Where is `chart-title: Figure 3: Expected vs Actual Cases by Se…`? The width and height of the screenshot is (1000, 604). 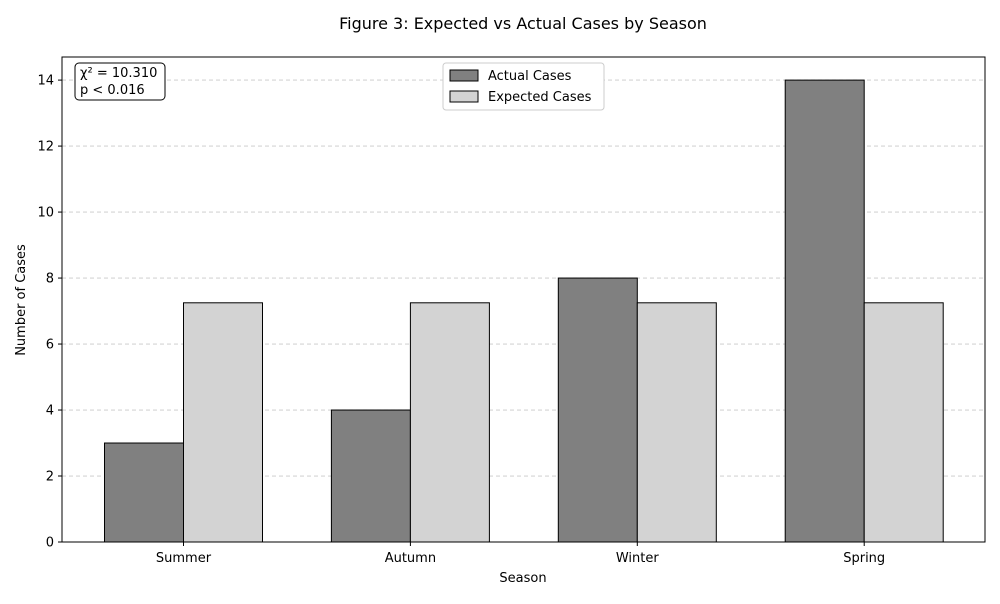 chart-title: Figure 3: Expected vs Actual Cases by Se… is located at coordinates (523, 23).